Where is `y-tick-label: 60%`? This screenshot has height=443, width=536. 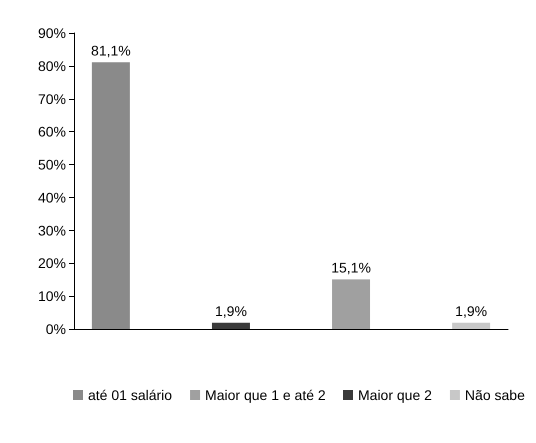 y-tick-label: 60% is located at coordinates (52, 132).